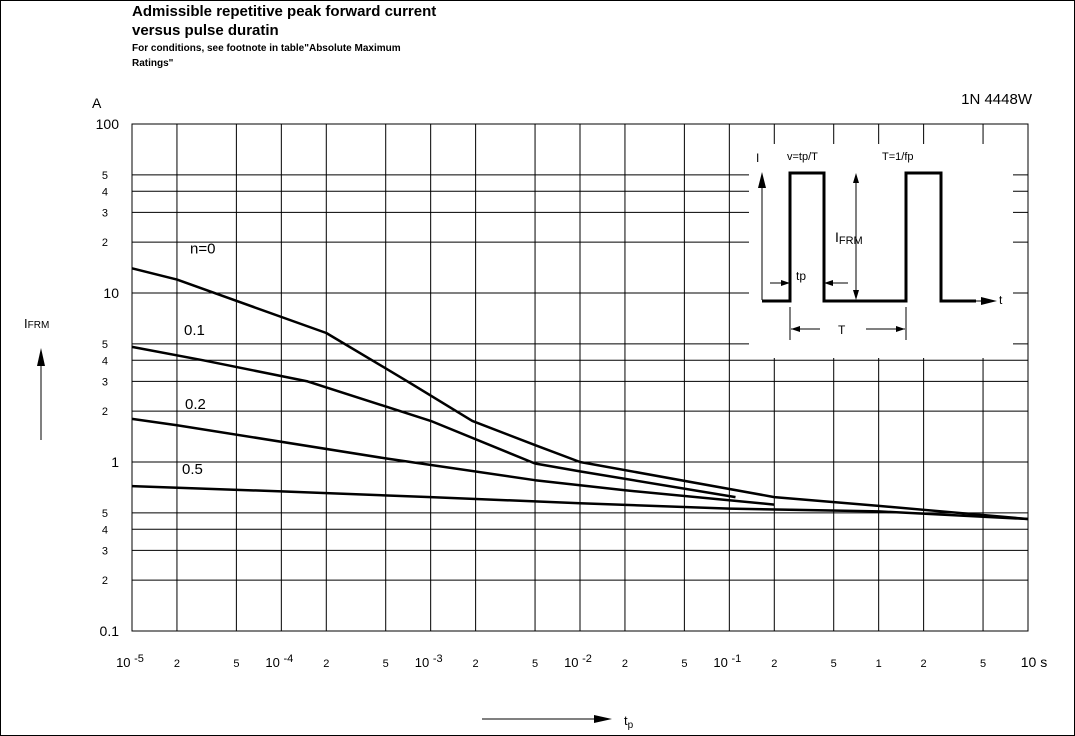  I want to click on x-axis-label-main: t, so click(626, 720).